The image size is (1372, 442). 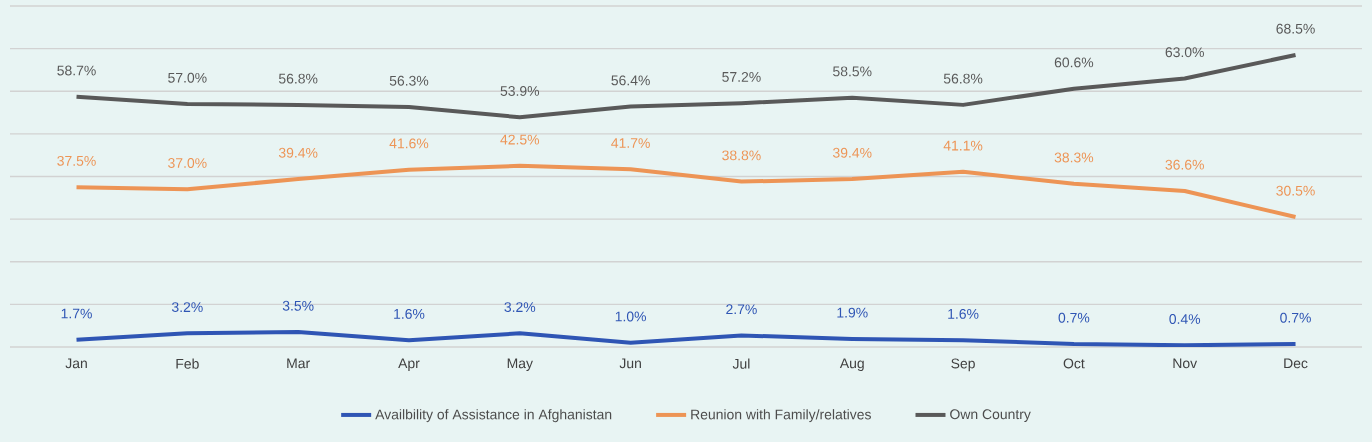 What do you see at coordinates (963, 365) in the screenshot?
I see `x-tick-label: Sep` at bounding box center [963, 365].